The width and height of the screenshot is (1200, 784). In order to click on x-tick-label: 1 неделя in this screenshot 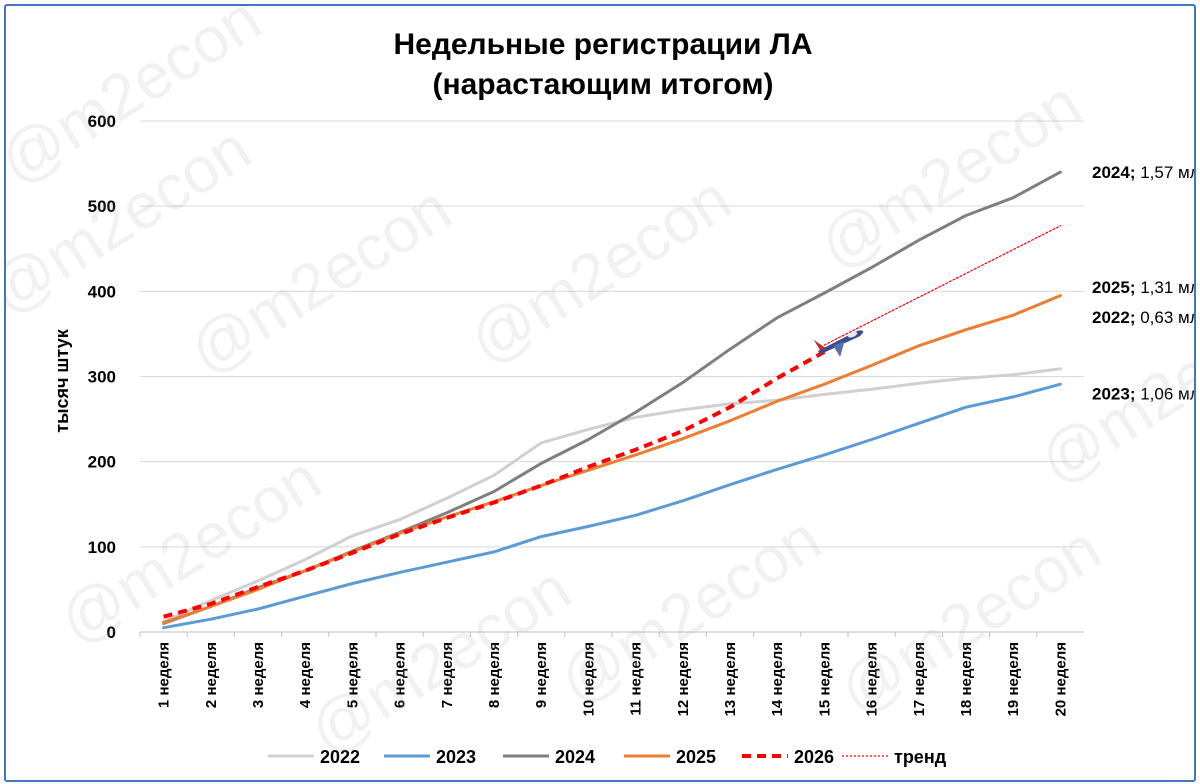, I will do `click(164, 675)`.